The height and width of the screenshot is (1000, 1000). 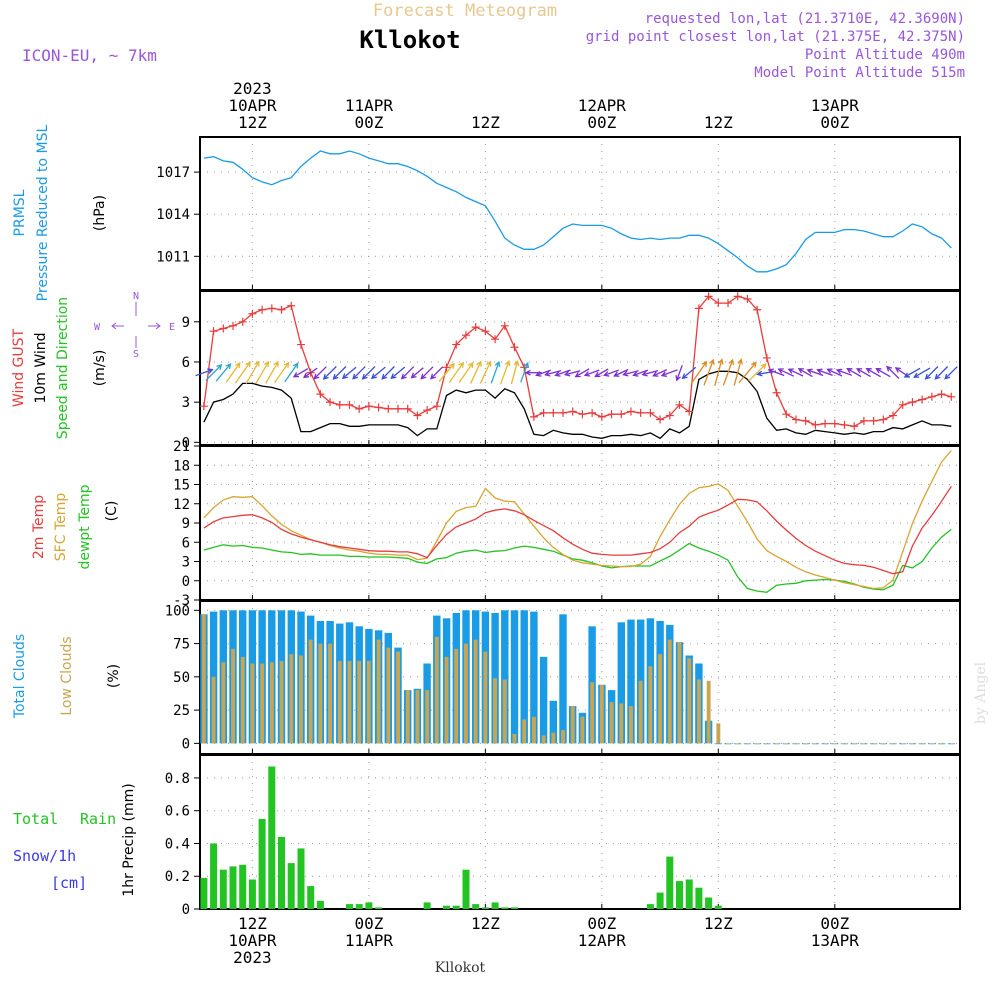 What do you see at coordinates (63, 368) in the screenshot?
I see `wind-dir-label: Speed and Direction` at bounding box center [63, 368].